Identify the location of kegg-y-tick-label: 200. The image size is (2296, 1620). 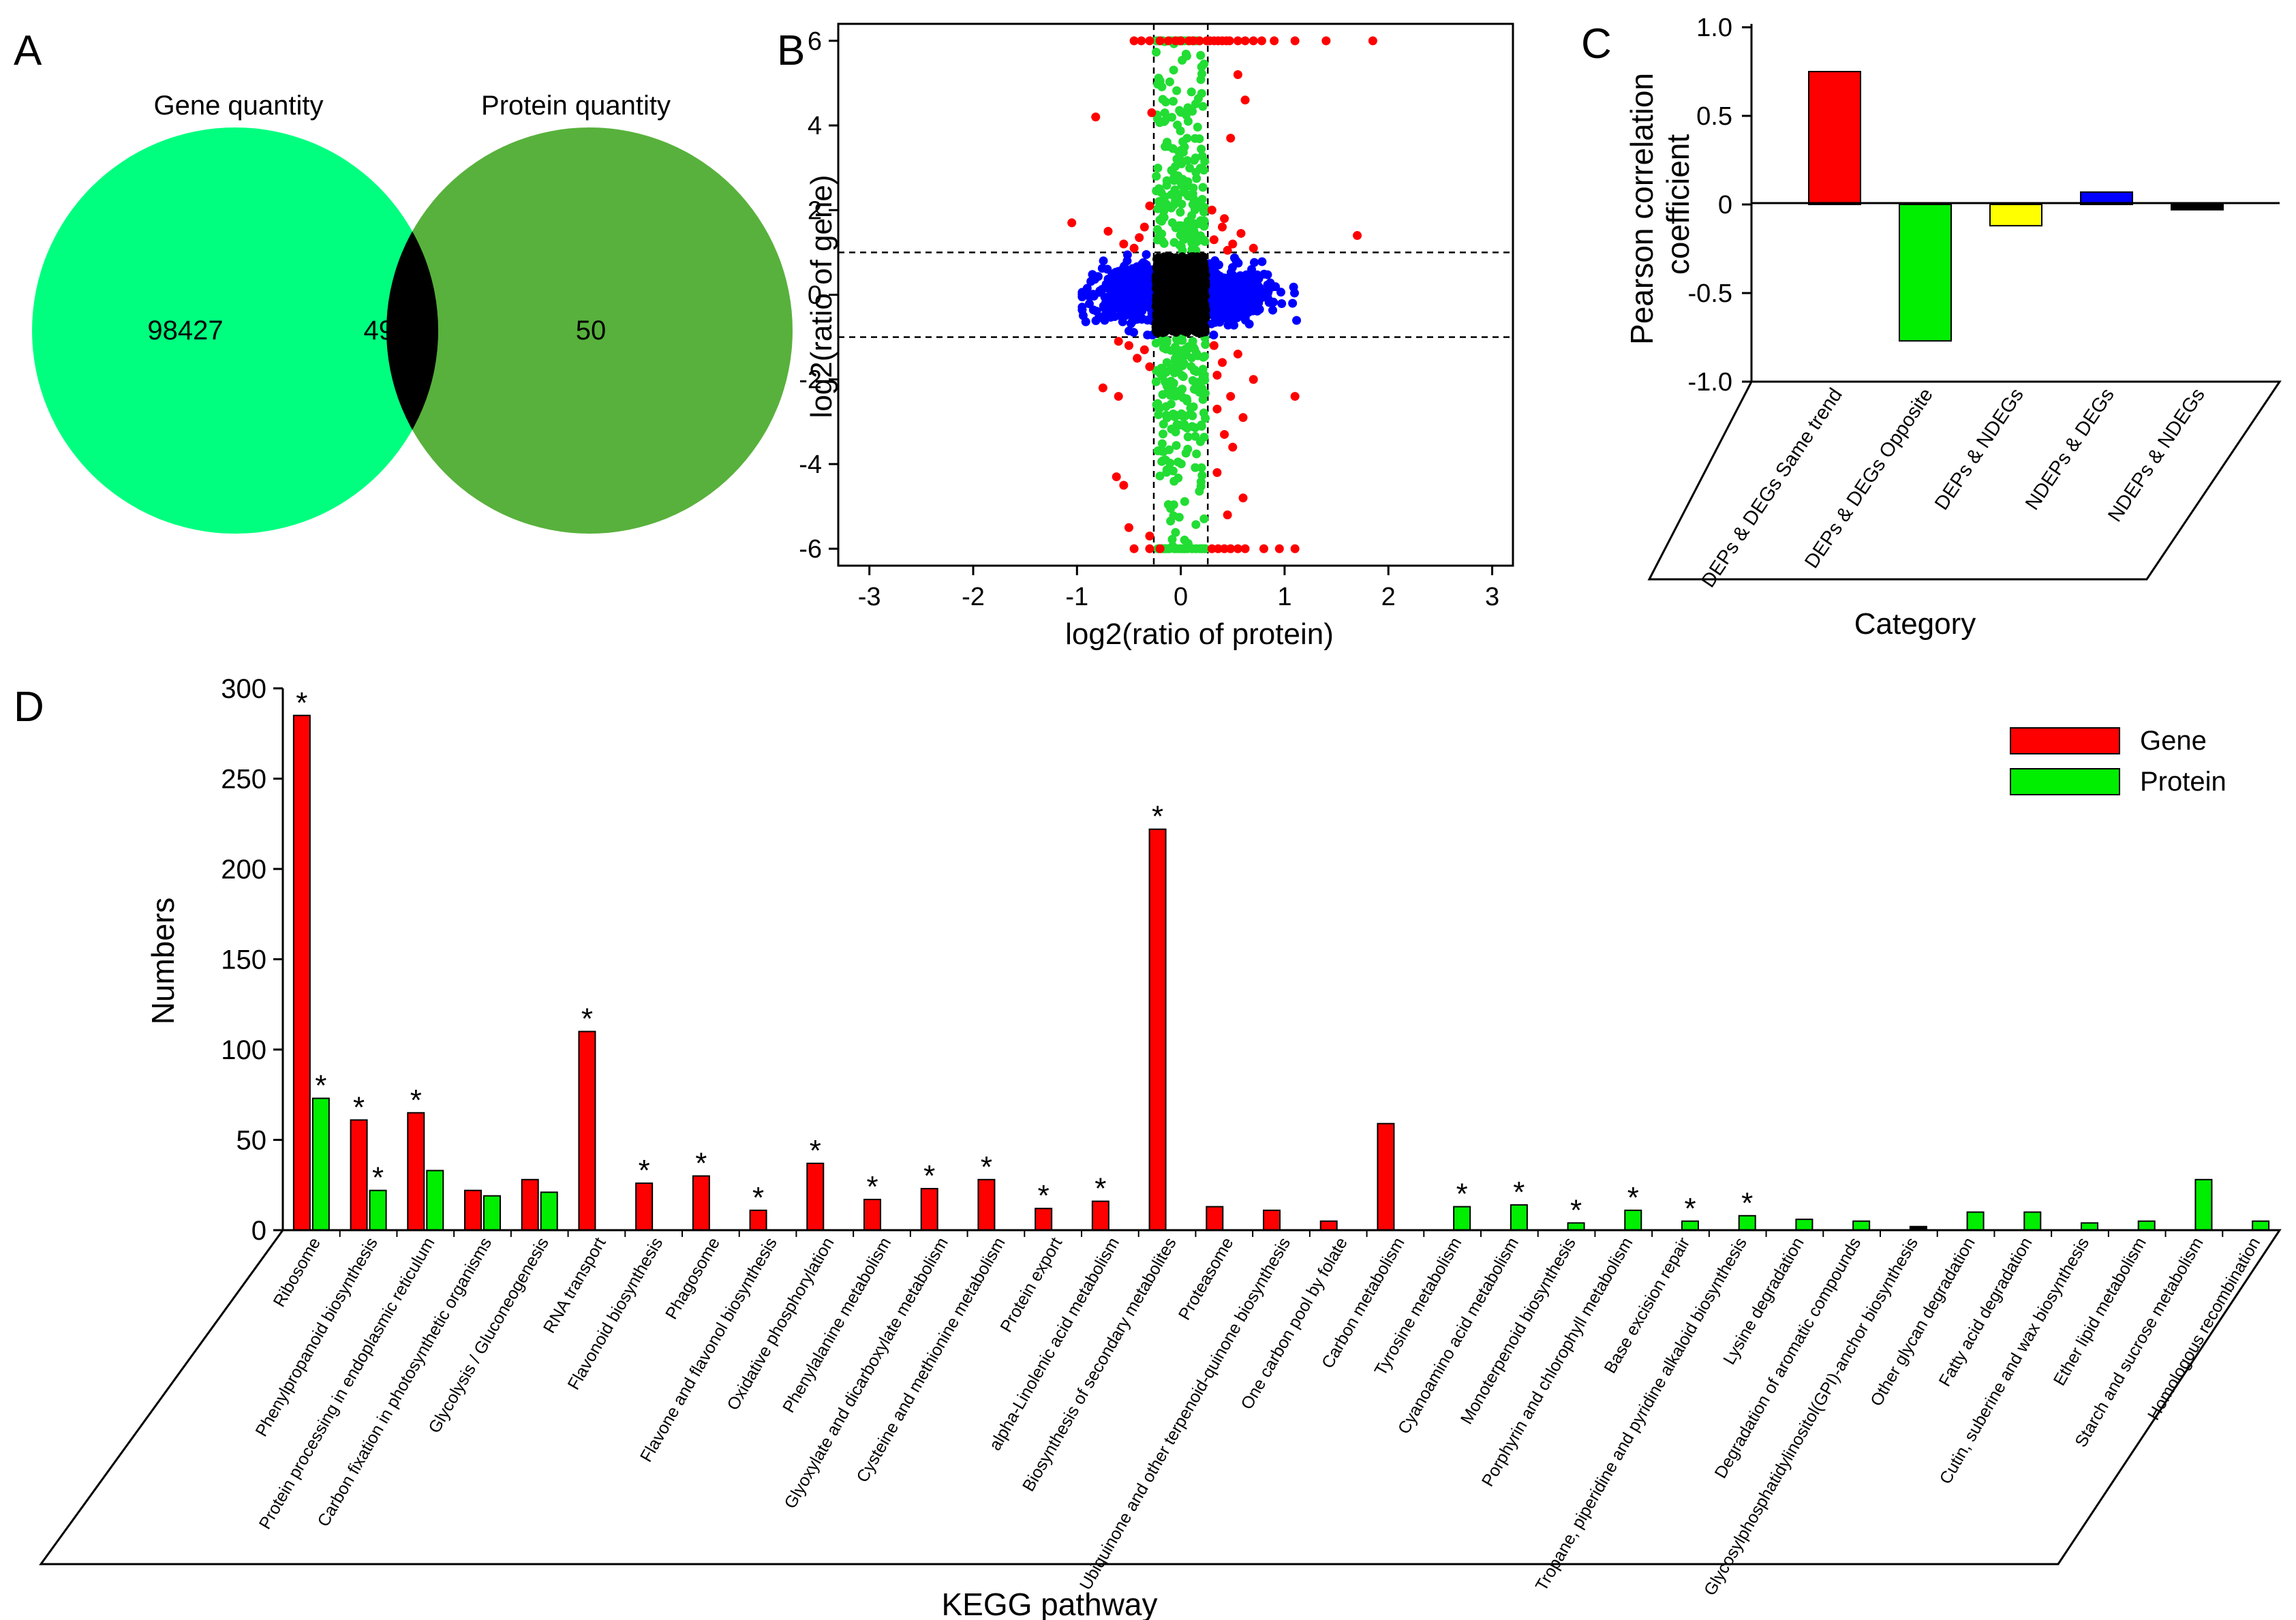
(244, 870).